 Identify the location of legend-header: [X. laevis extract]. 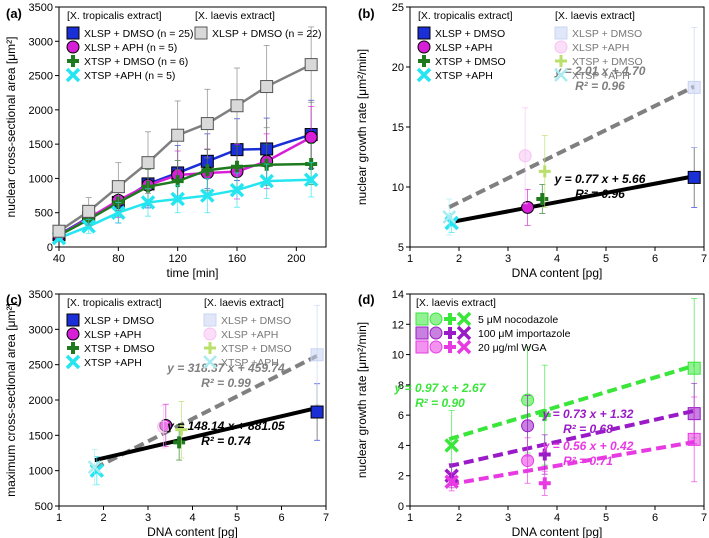
(235, 16).